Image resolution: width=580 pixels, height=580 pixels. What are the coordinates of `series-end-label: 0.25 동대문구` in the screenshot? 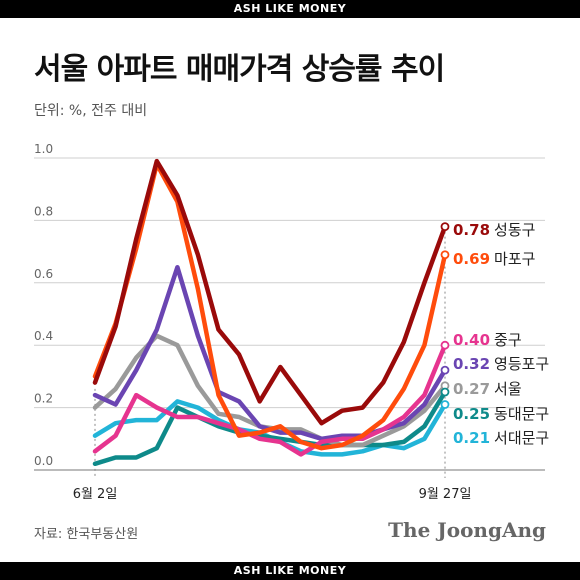 It's located at (501, 414).